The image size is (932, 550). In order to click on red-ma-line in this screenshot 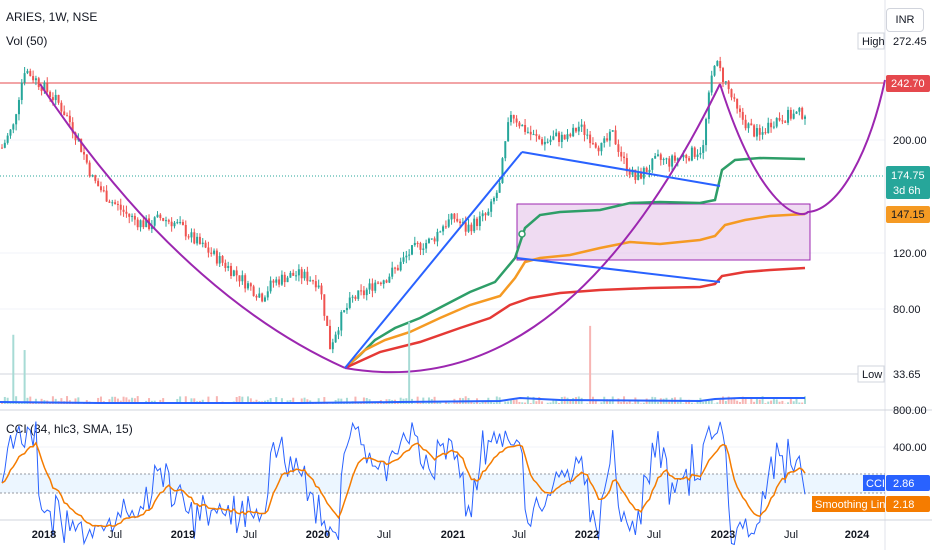, I will do `click(575, 318)`.